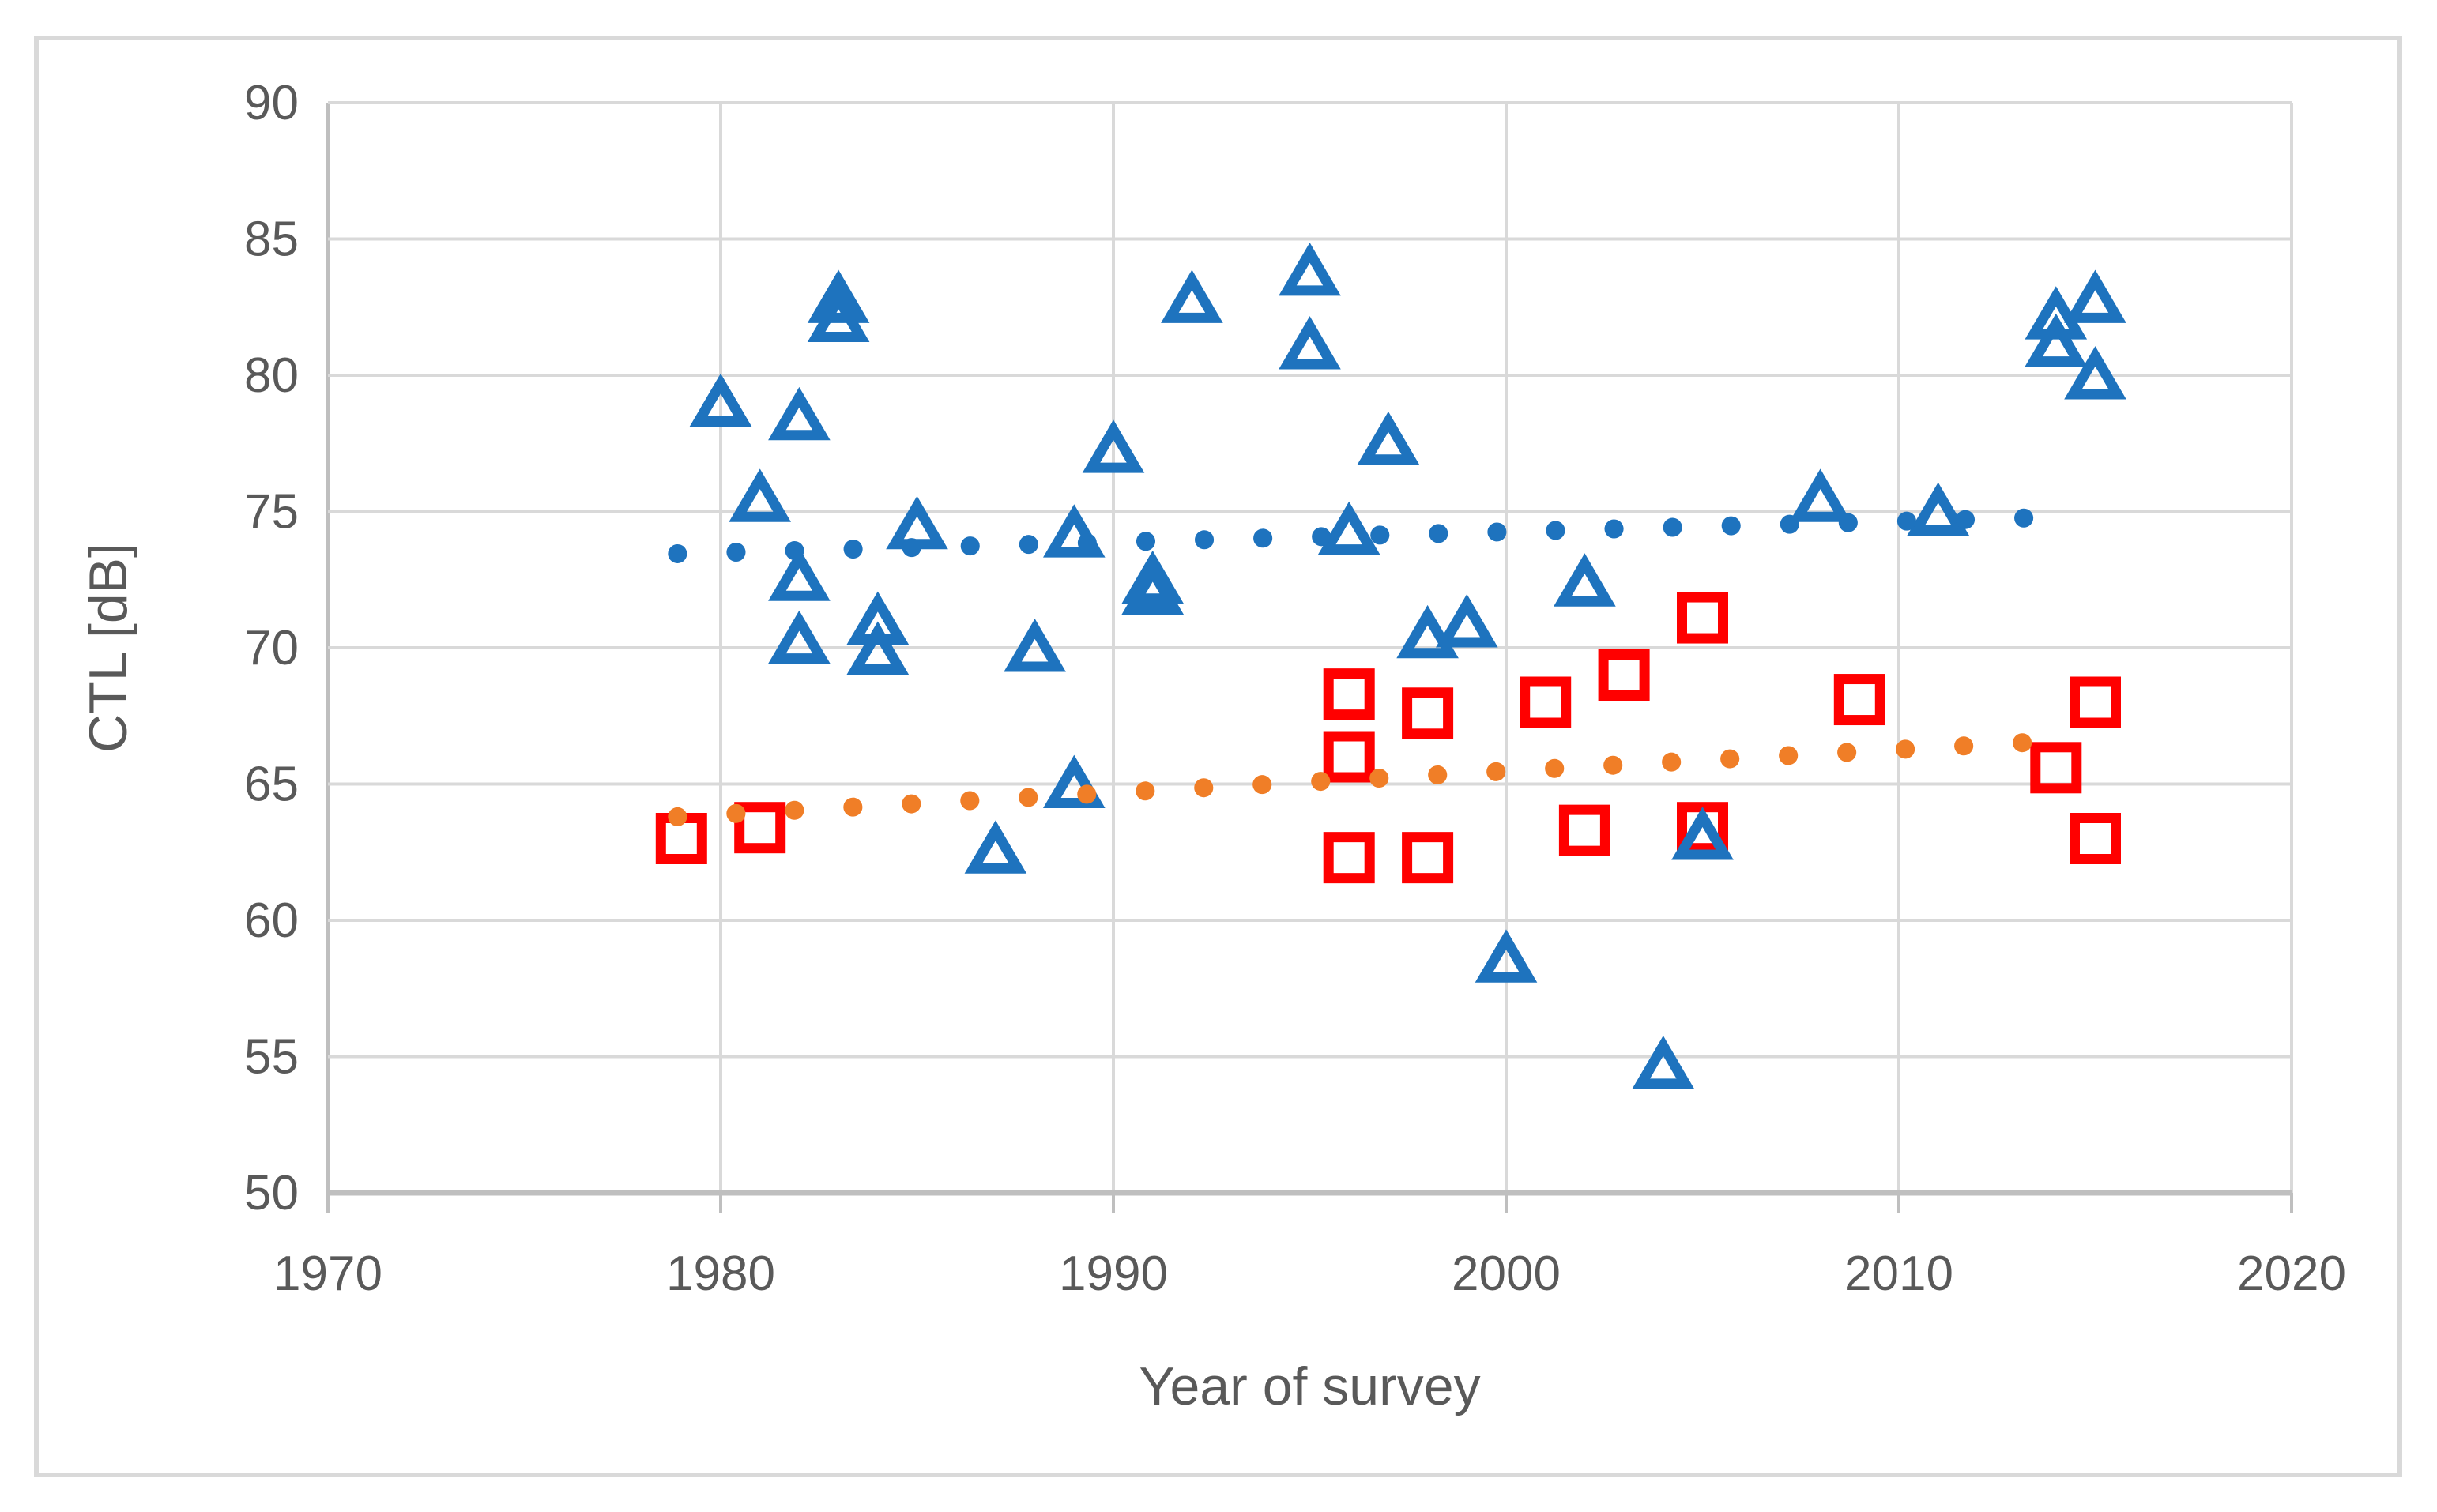 Image resolution: width=2437 pixels, height=1512 pixels. I want to click on x-tick-label: 1990, so click(1113, 1274).